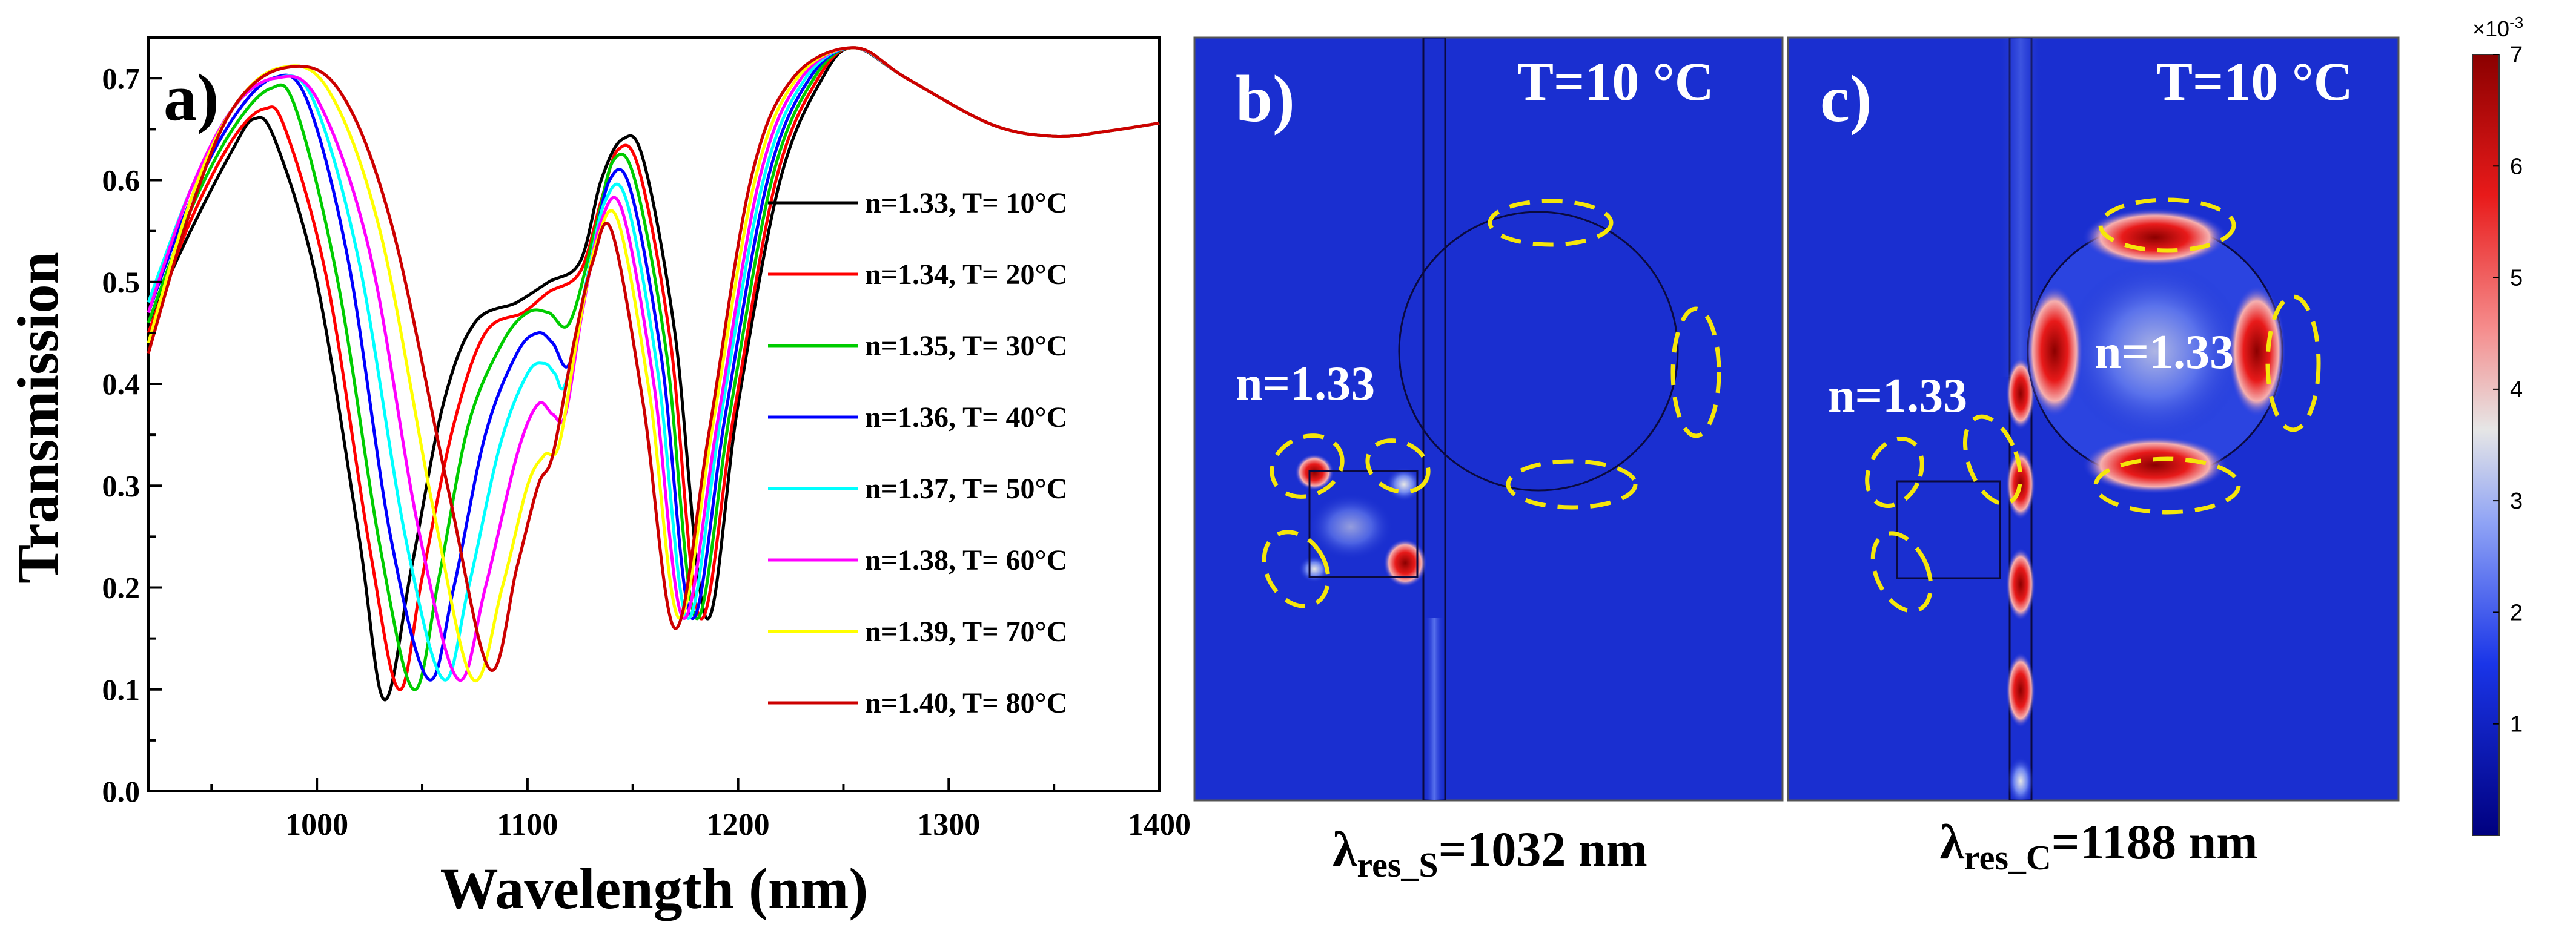 The image size is (2576, 939). I want to click on x-tick-label: 1300, so click(948, 825).